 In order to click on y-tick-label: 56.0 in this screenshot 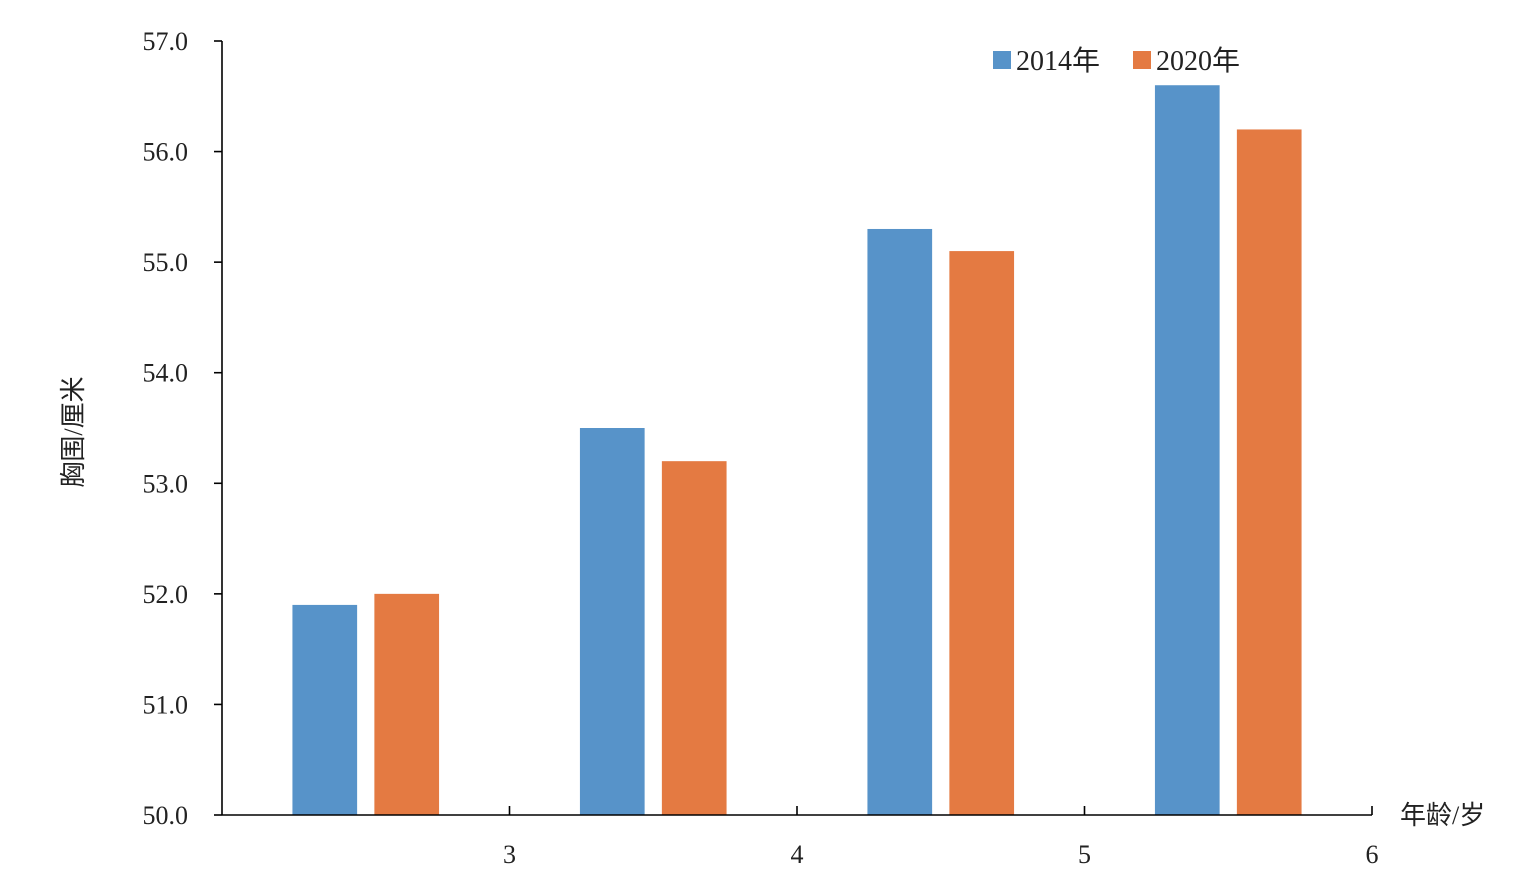, I will do `click(166, 152)`.